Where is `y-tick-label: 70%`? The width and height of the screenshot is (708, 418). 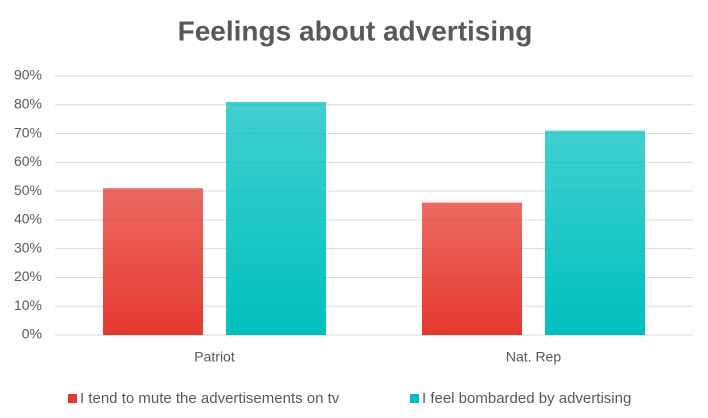 y-tick-label: 70% is located at coordinates (28, 132).